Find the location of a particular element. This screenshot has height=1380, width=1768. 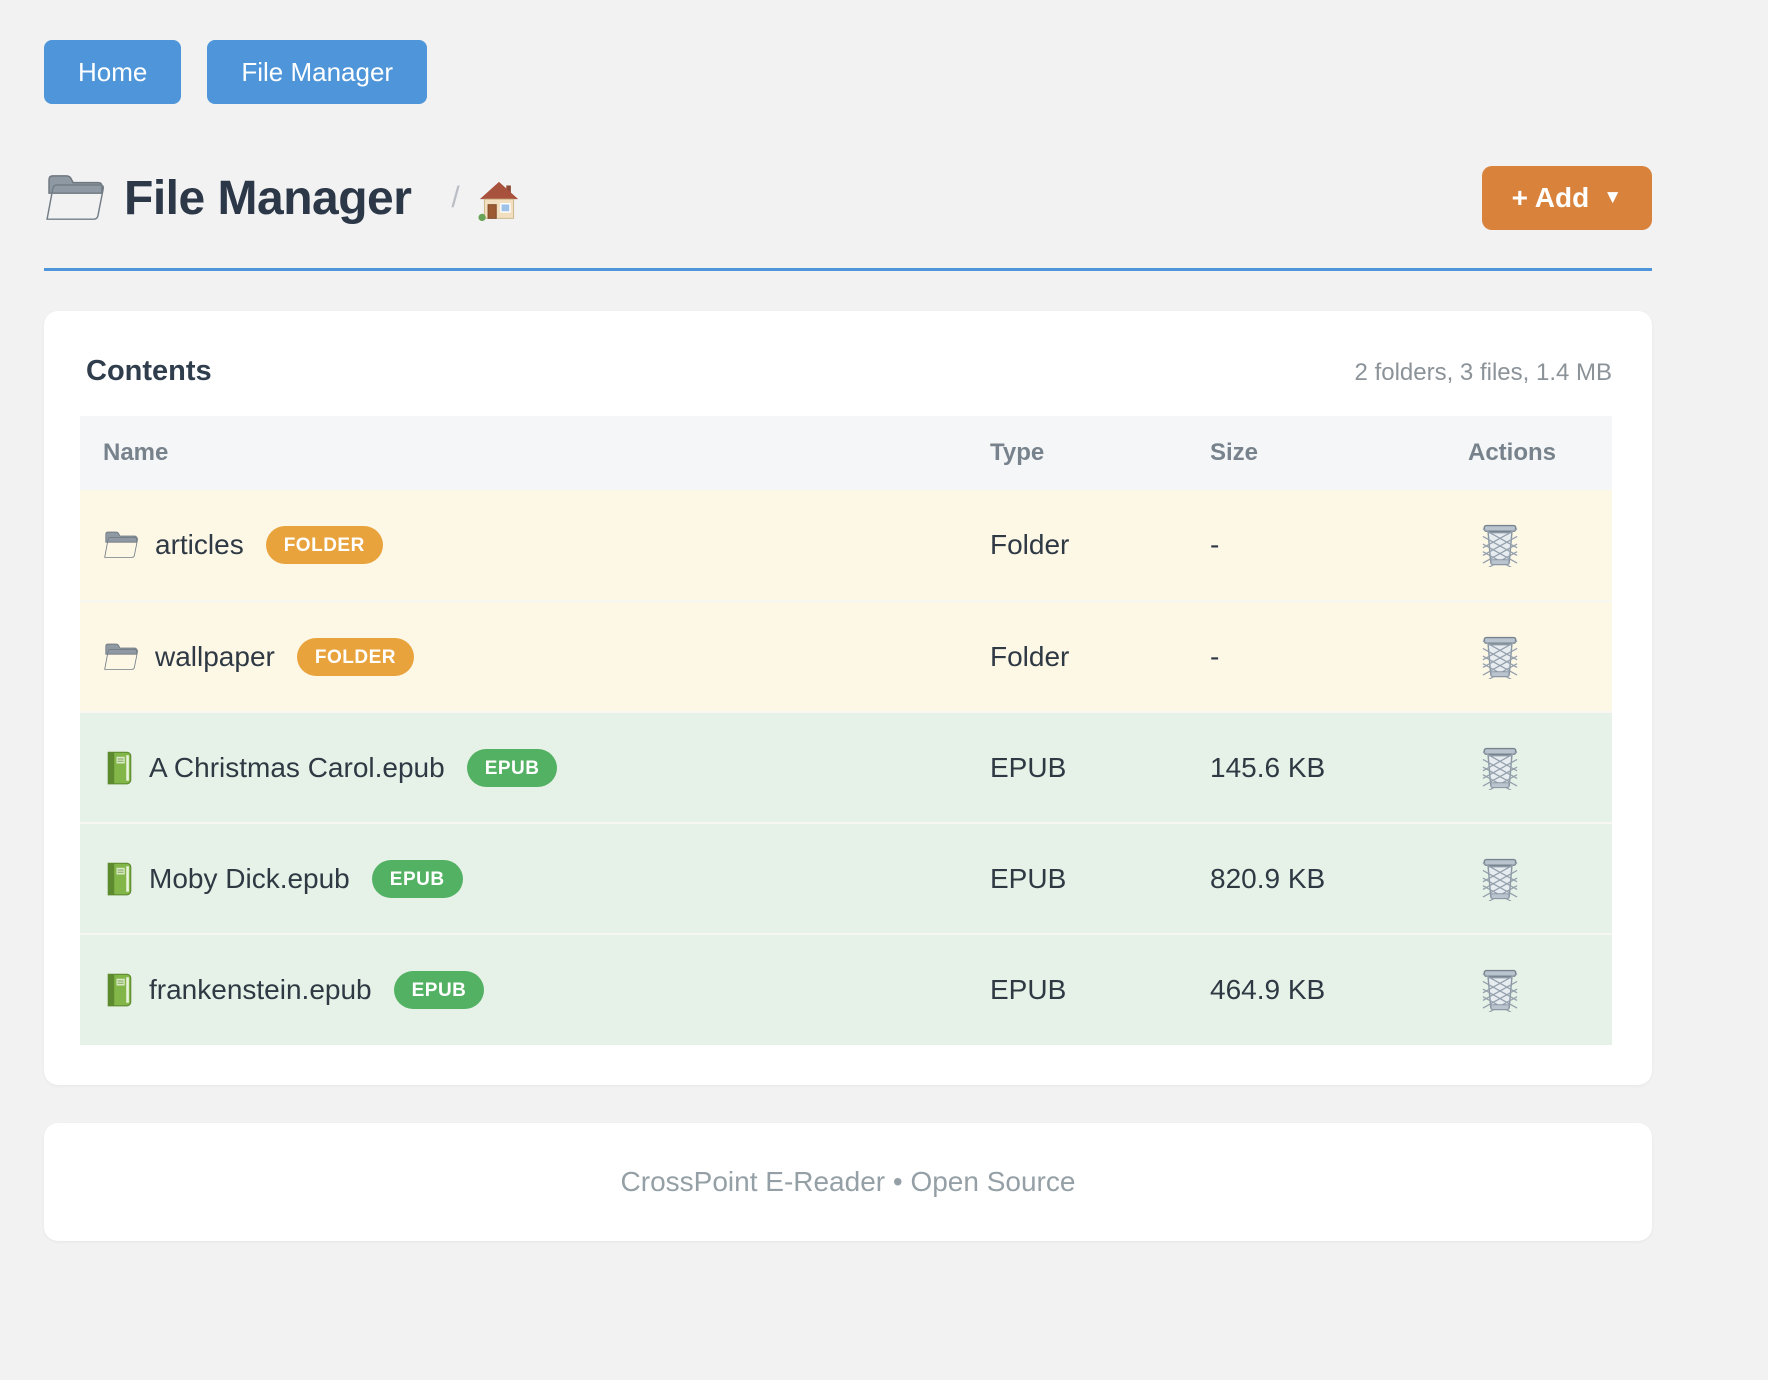

footer-card: CrossPoint E-Reader • Open Source is located at coordinates (848, 1182).